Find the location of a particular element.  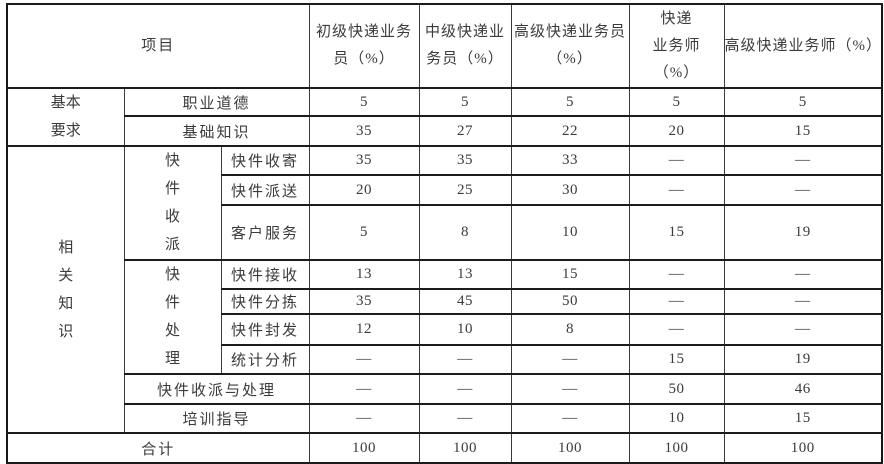

table-row: 基本 要求 职业道德 5 5 5 5 5 is located at coordinates (444, 116).